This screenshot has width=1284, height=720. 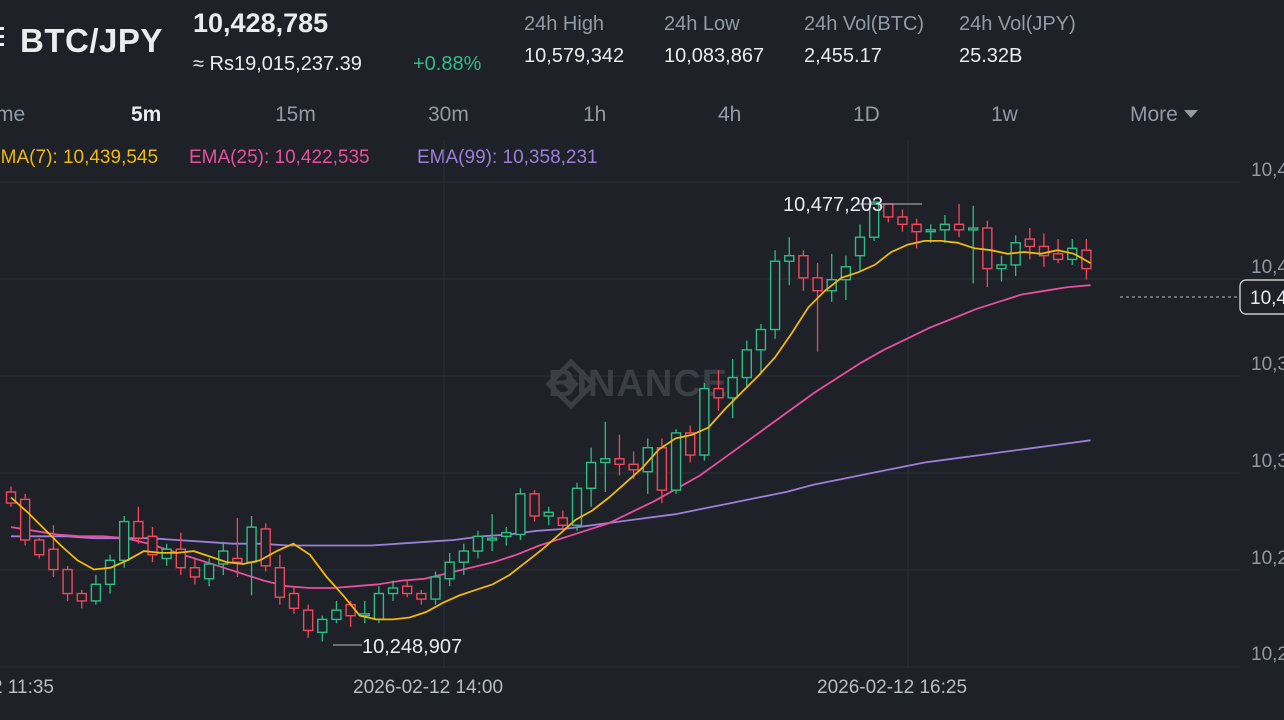 I want to click on more-timeframes-button: More, so click(x=1164, y=115).